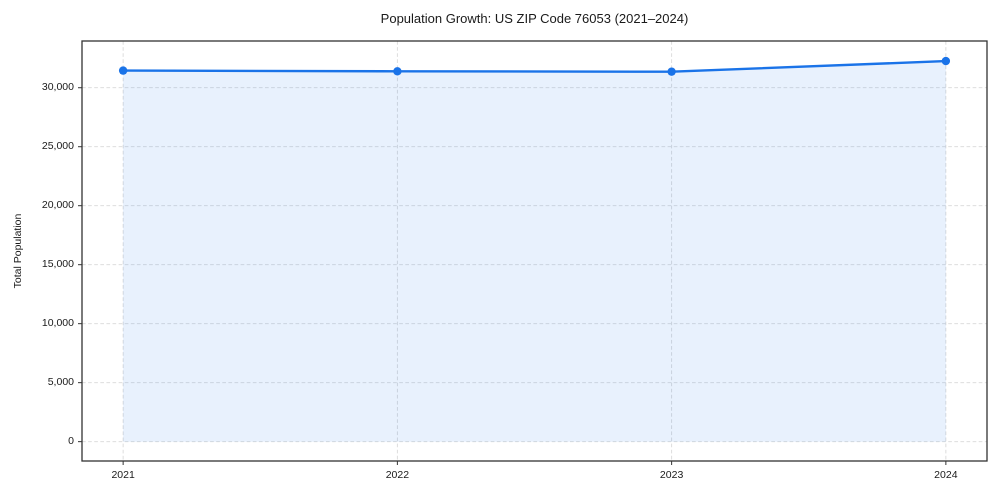  Describe the element at coordinates (534, 66) in the screenshot. I see `series-line` at that location.